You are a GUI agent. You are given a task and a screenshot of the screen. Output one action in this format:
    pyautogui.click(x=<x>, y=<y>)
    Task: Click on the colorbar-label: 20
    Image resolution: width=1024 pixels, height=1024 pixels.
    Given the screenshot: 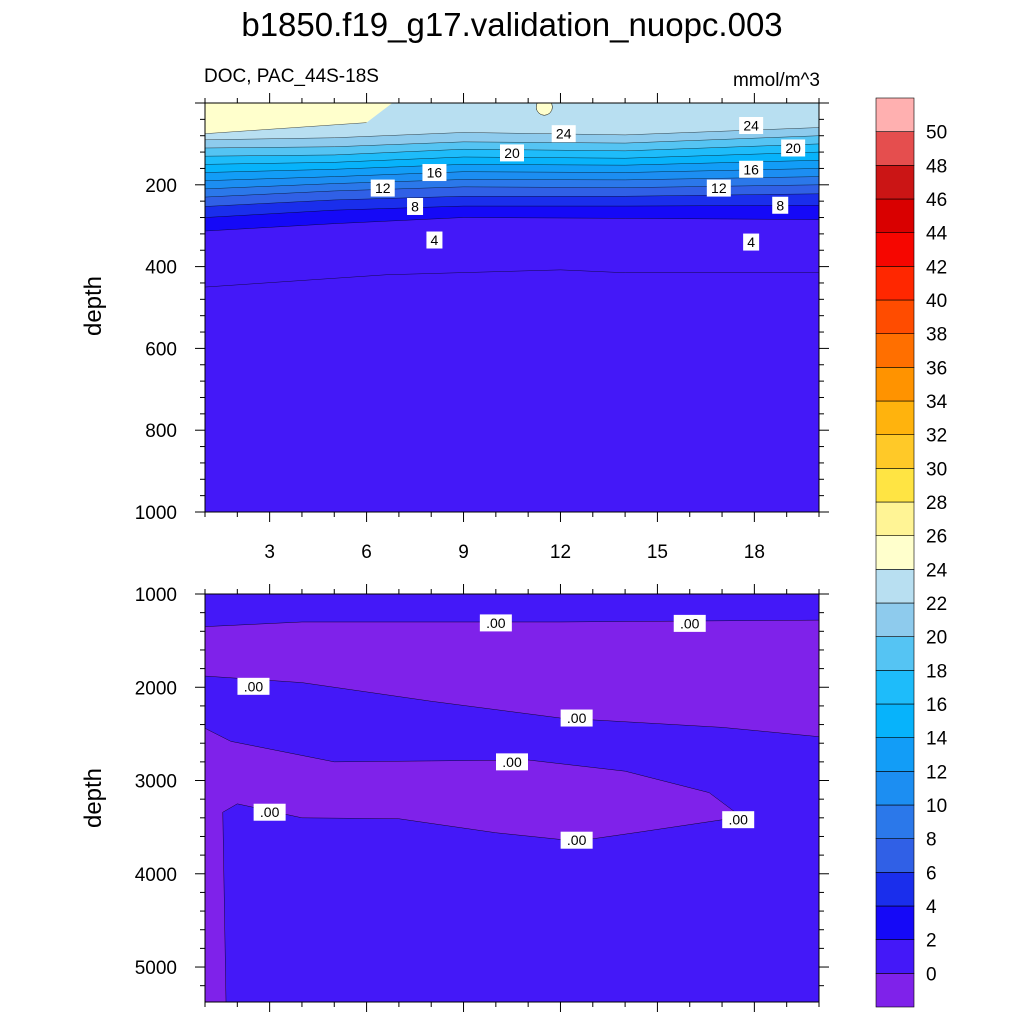 What is the action you would take?
    pyautogui.click(x=936, y=638)
    